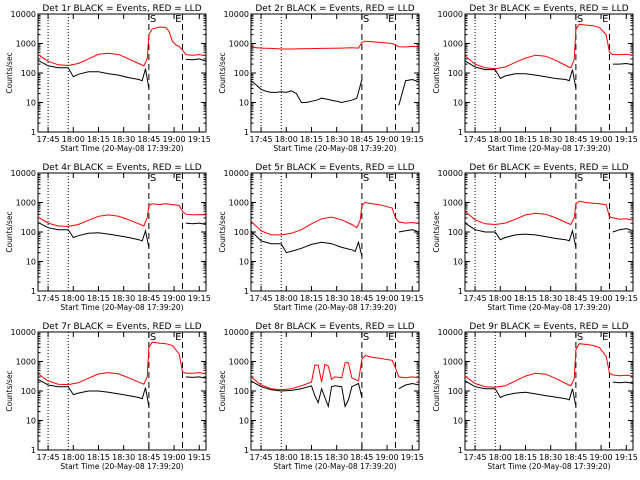  Describe the element at coordinates (548, 327) in the screenshot. I see `chart-title: Det 9r BLACK = Events, RED = LLD` at that location.